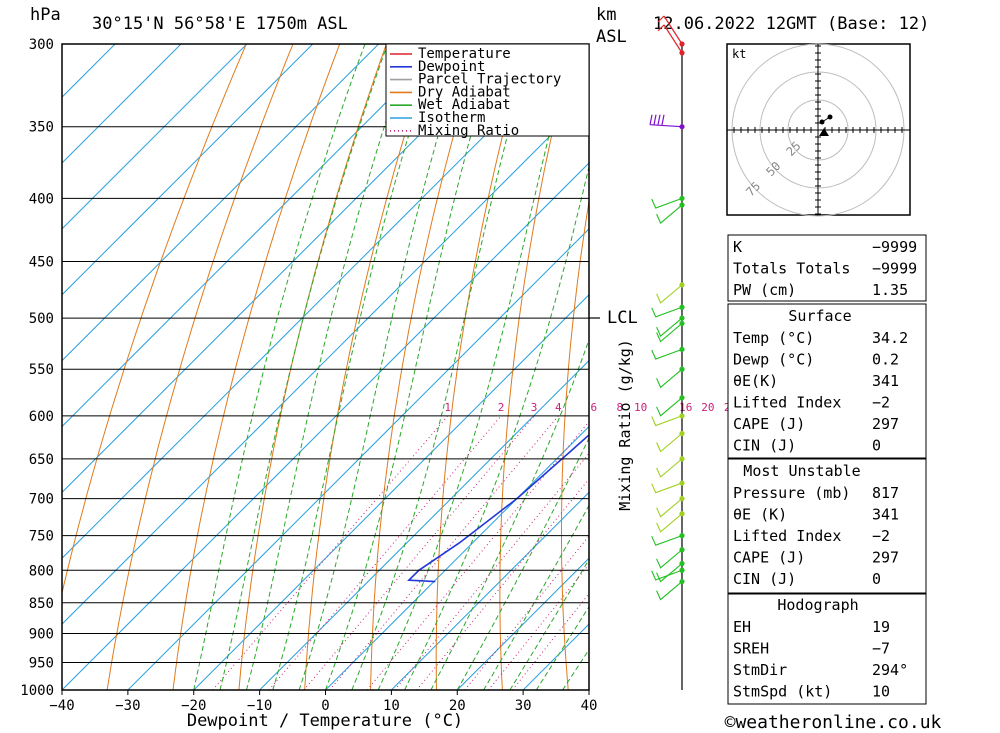 The image size is (1000, 733). Describe the element at coordinates (764, 290) in the screenshot. I see `table-row-label: PW (cm)` at that location.